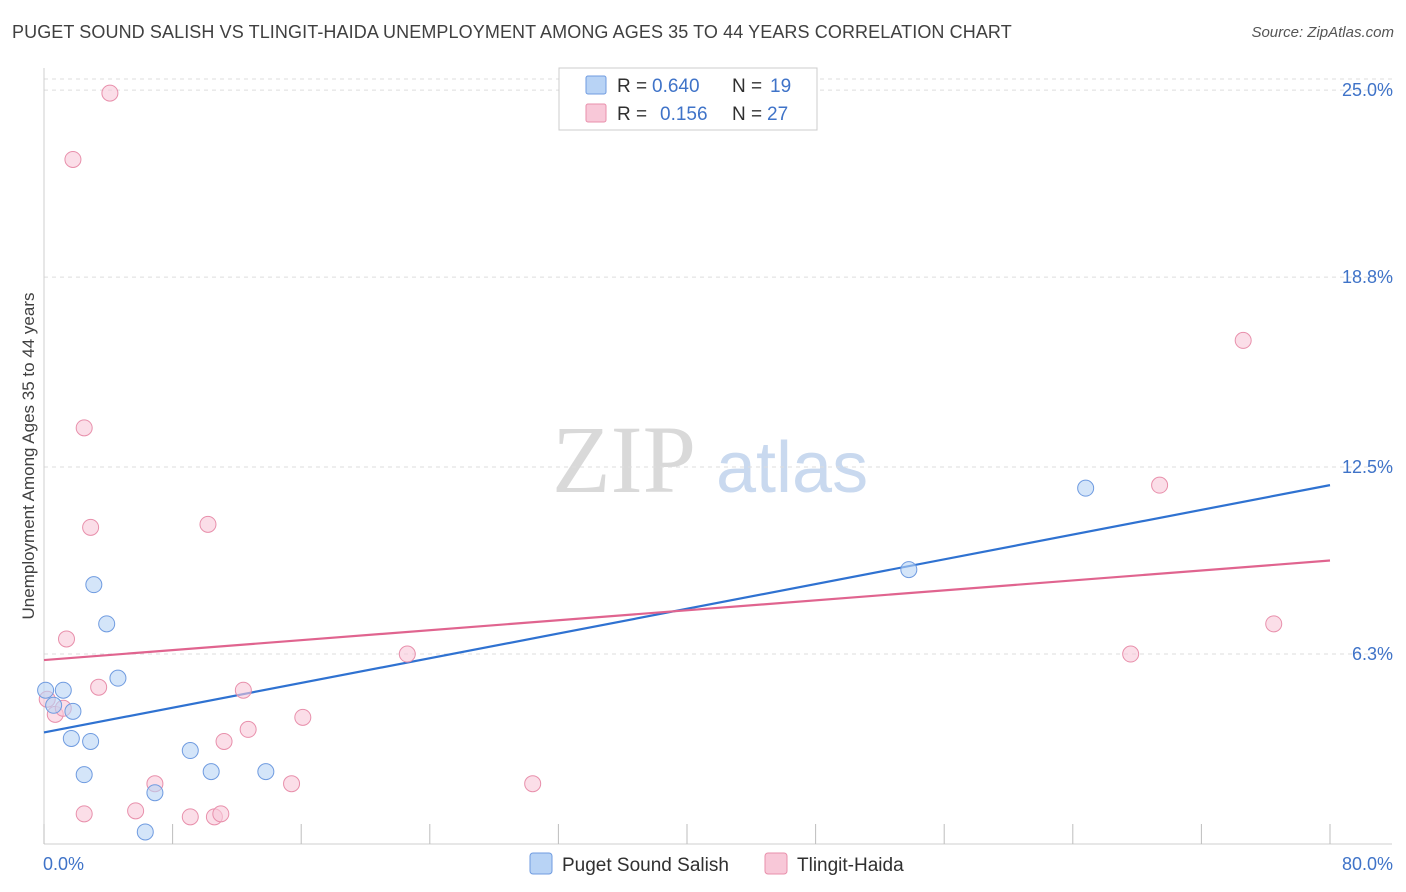  Describe the element at coordinates (645, 865) in the screenshot. I see `legend-label-puget-sound-salish: Puget Sound Salish` at that location.